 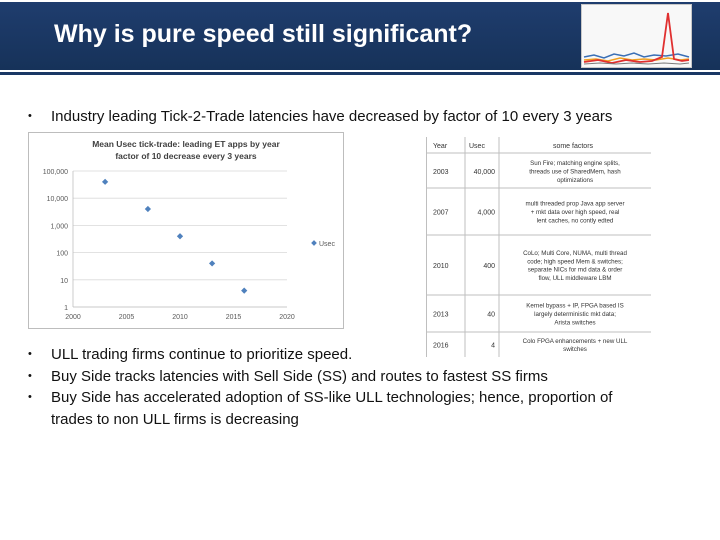 What do you see at coordinates (575, 349) in the screenshot?
I see `table-cell-factors: switches` at bounding box center [575, 349].